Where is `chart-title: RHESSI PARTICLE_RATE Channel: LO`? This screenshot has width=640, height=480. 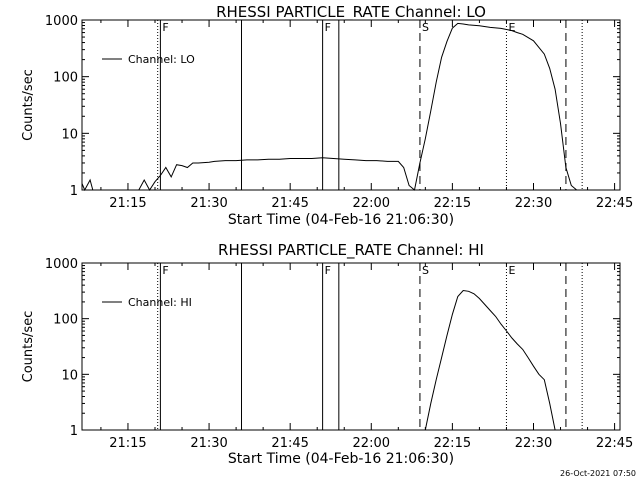 chart-title: RHESSI PARTICLE_RATE Channel: LO is located at coordinates (351, 12).